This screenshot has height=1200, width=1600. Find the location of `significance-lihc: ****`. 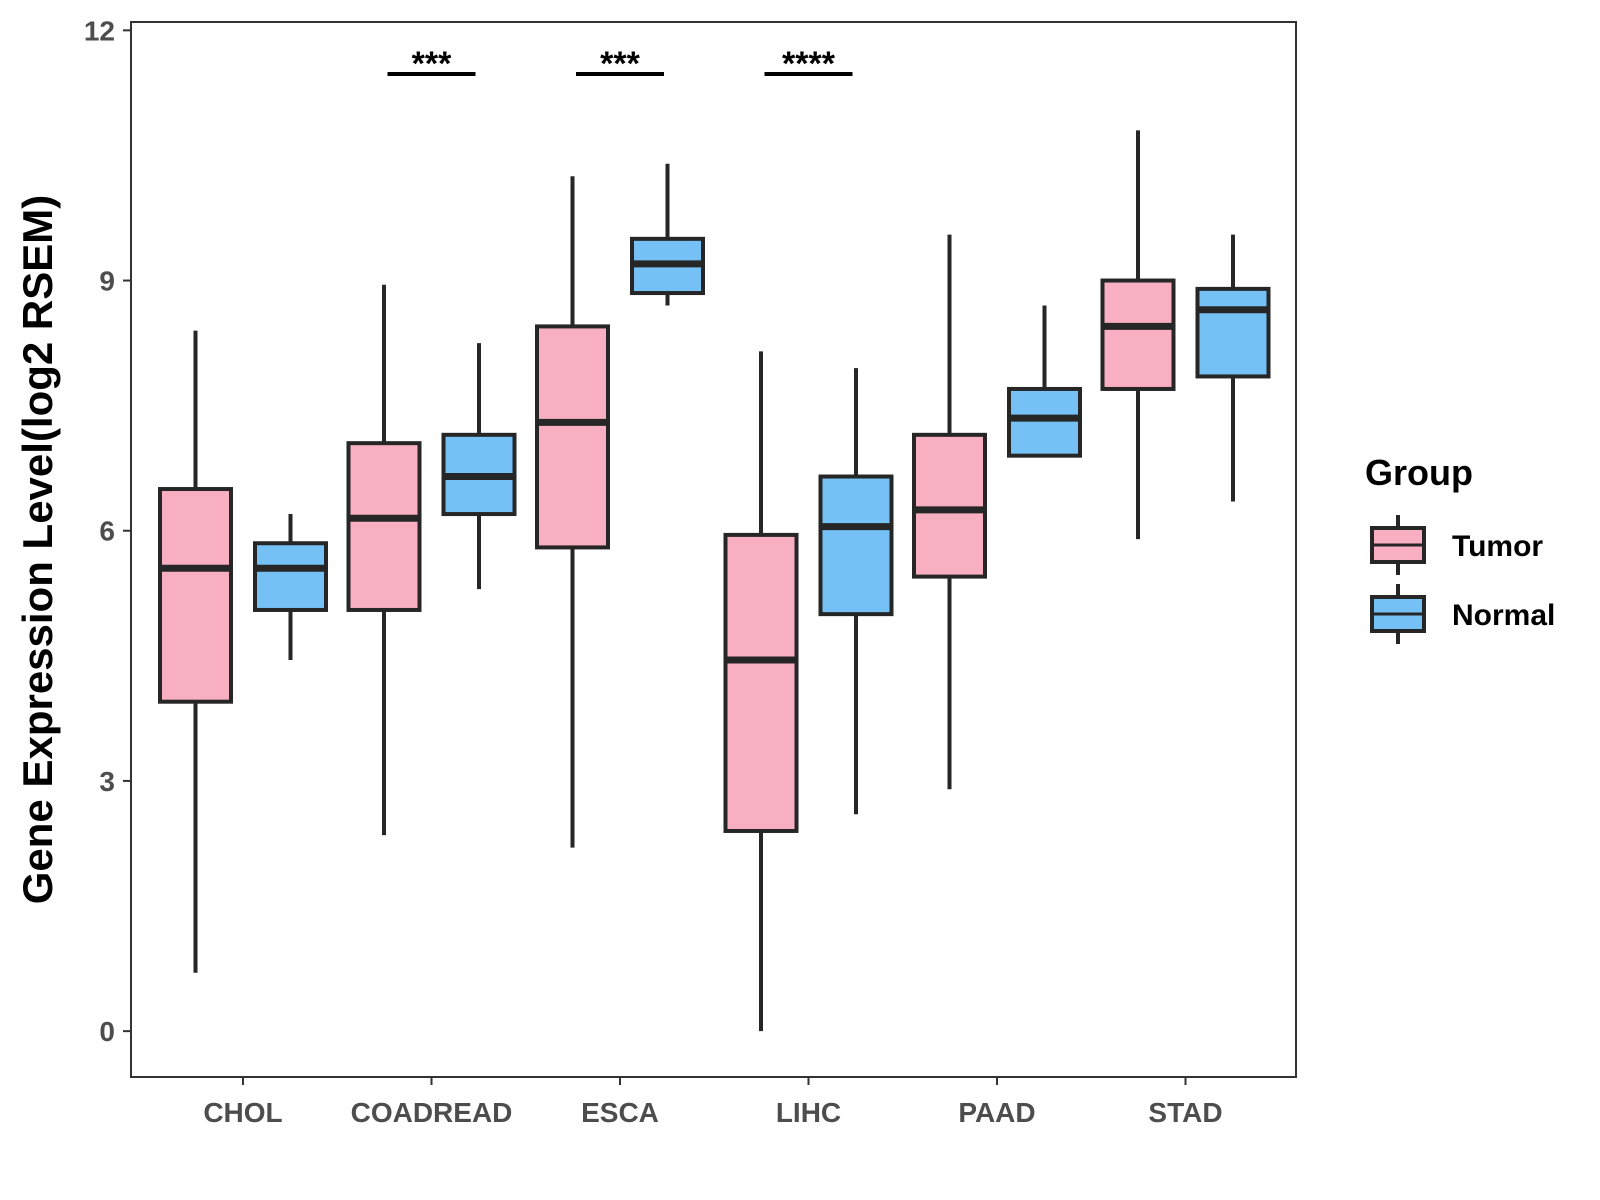

significance-lihc: **** is located at coordinates (808, 64).